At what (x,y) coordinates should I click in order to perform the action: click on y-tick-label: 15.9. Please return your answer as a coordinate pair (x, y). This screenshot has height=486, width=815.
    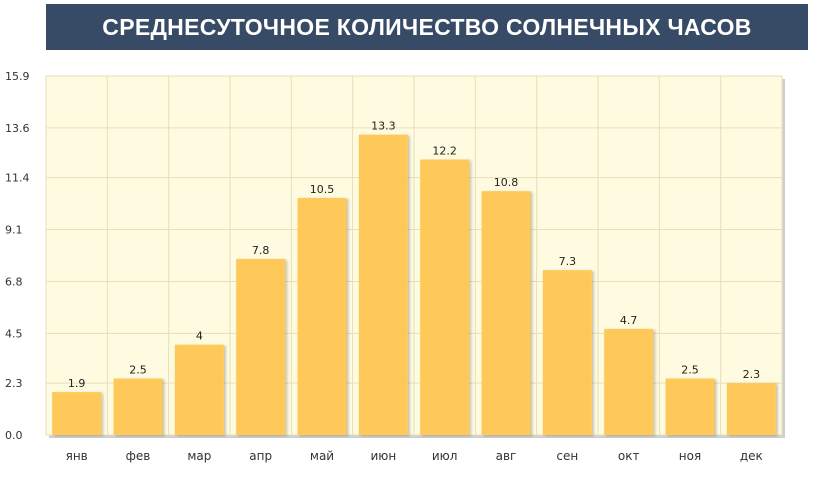
    Looking at the image, I should click on (17, 76).